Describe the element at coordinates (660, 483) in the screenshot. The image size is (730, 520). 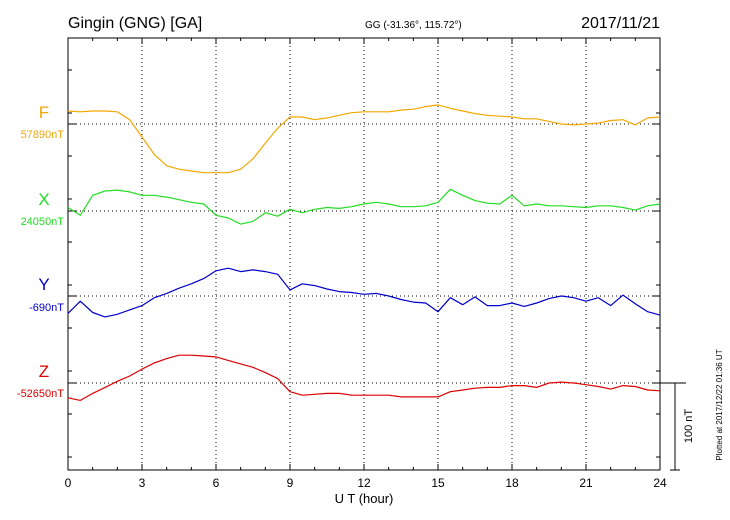
I see `x-tick-label: 24` at that location.